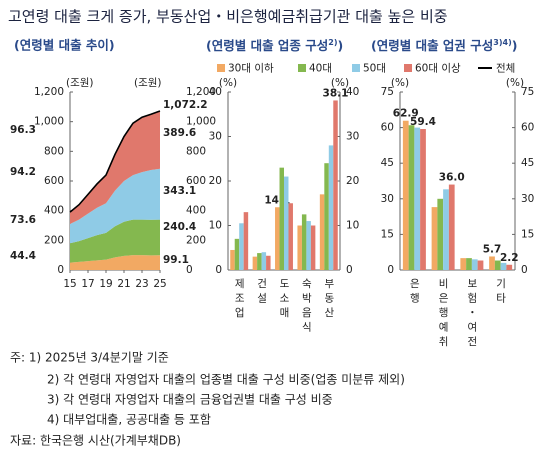 Image resolution: width=550 pixels, height=453 pixels. What do you see at coordinates (527, 234) in the screenshot?
I see `y2-tick-label: 15` at bounding box center [527, 234].